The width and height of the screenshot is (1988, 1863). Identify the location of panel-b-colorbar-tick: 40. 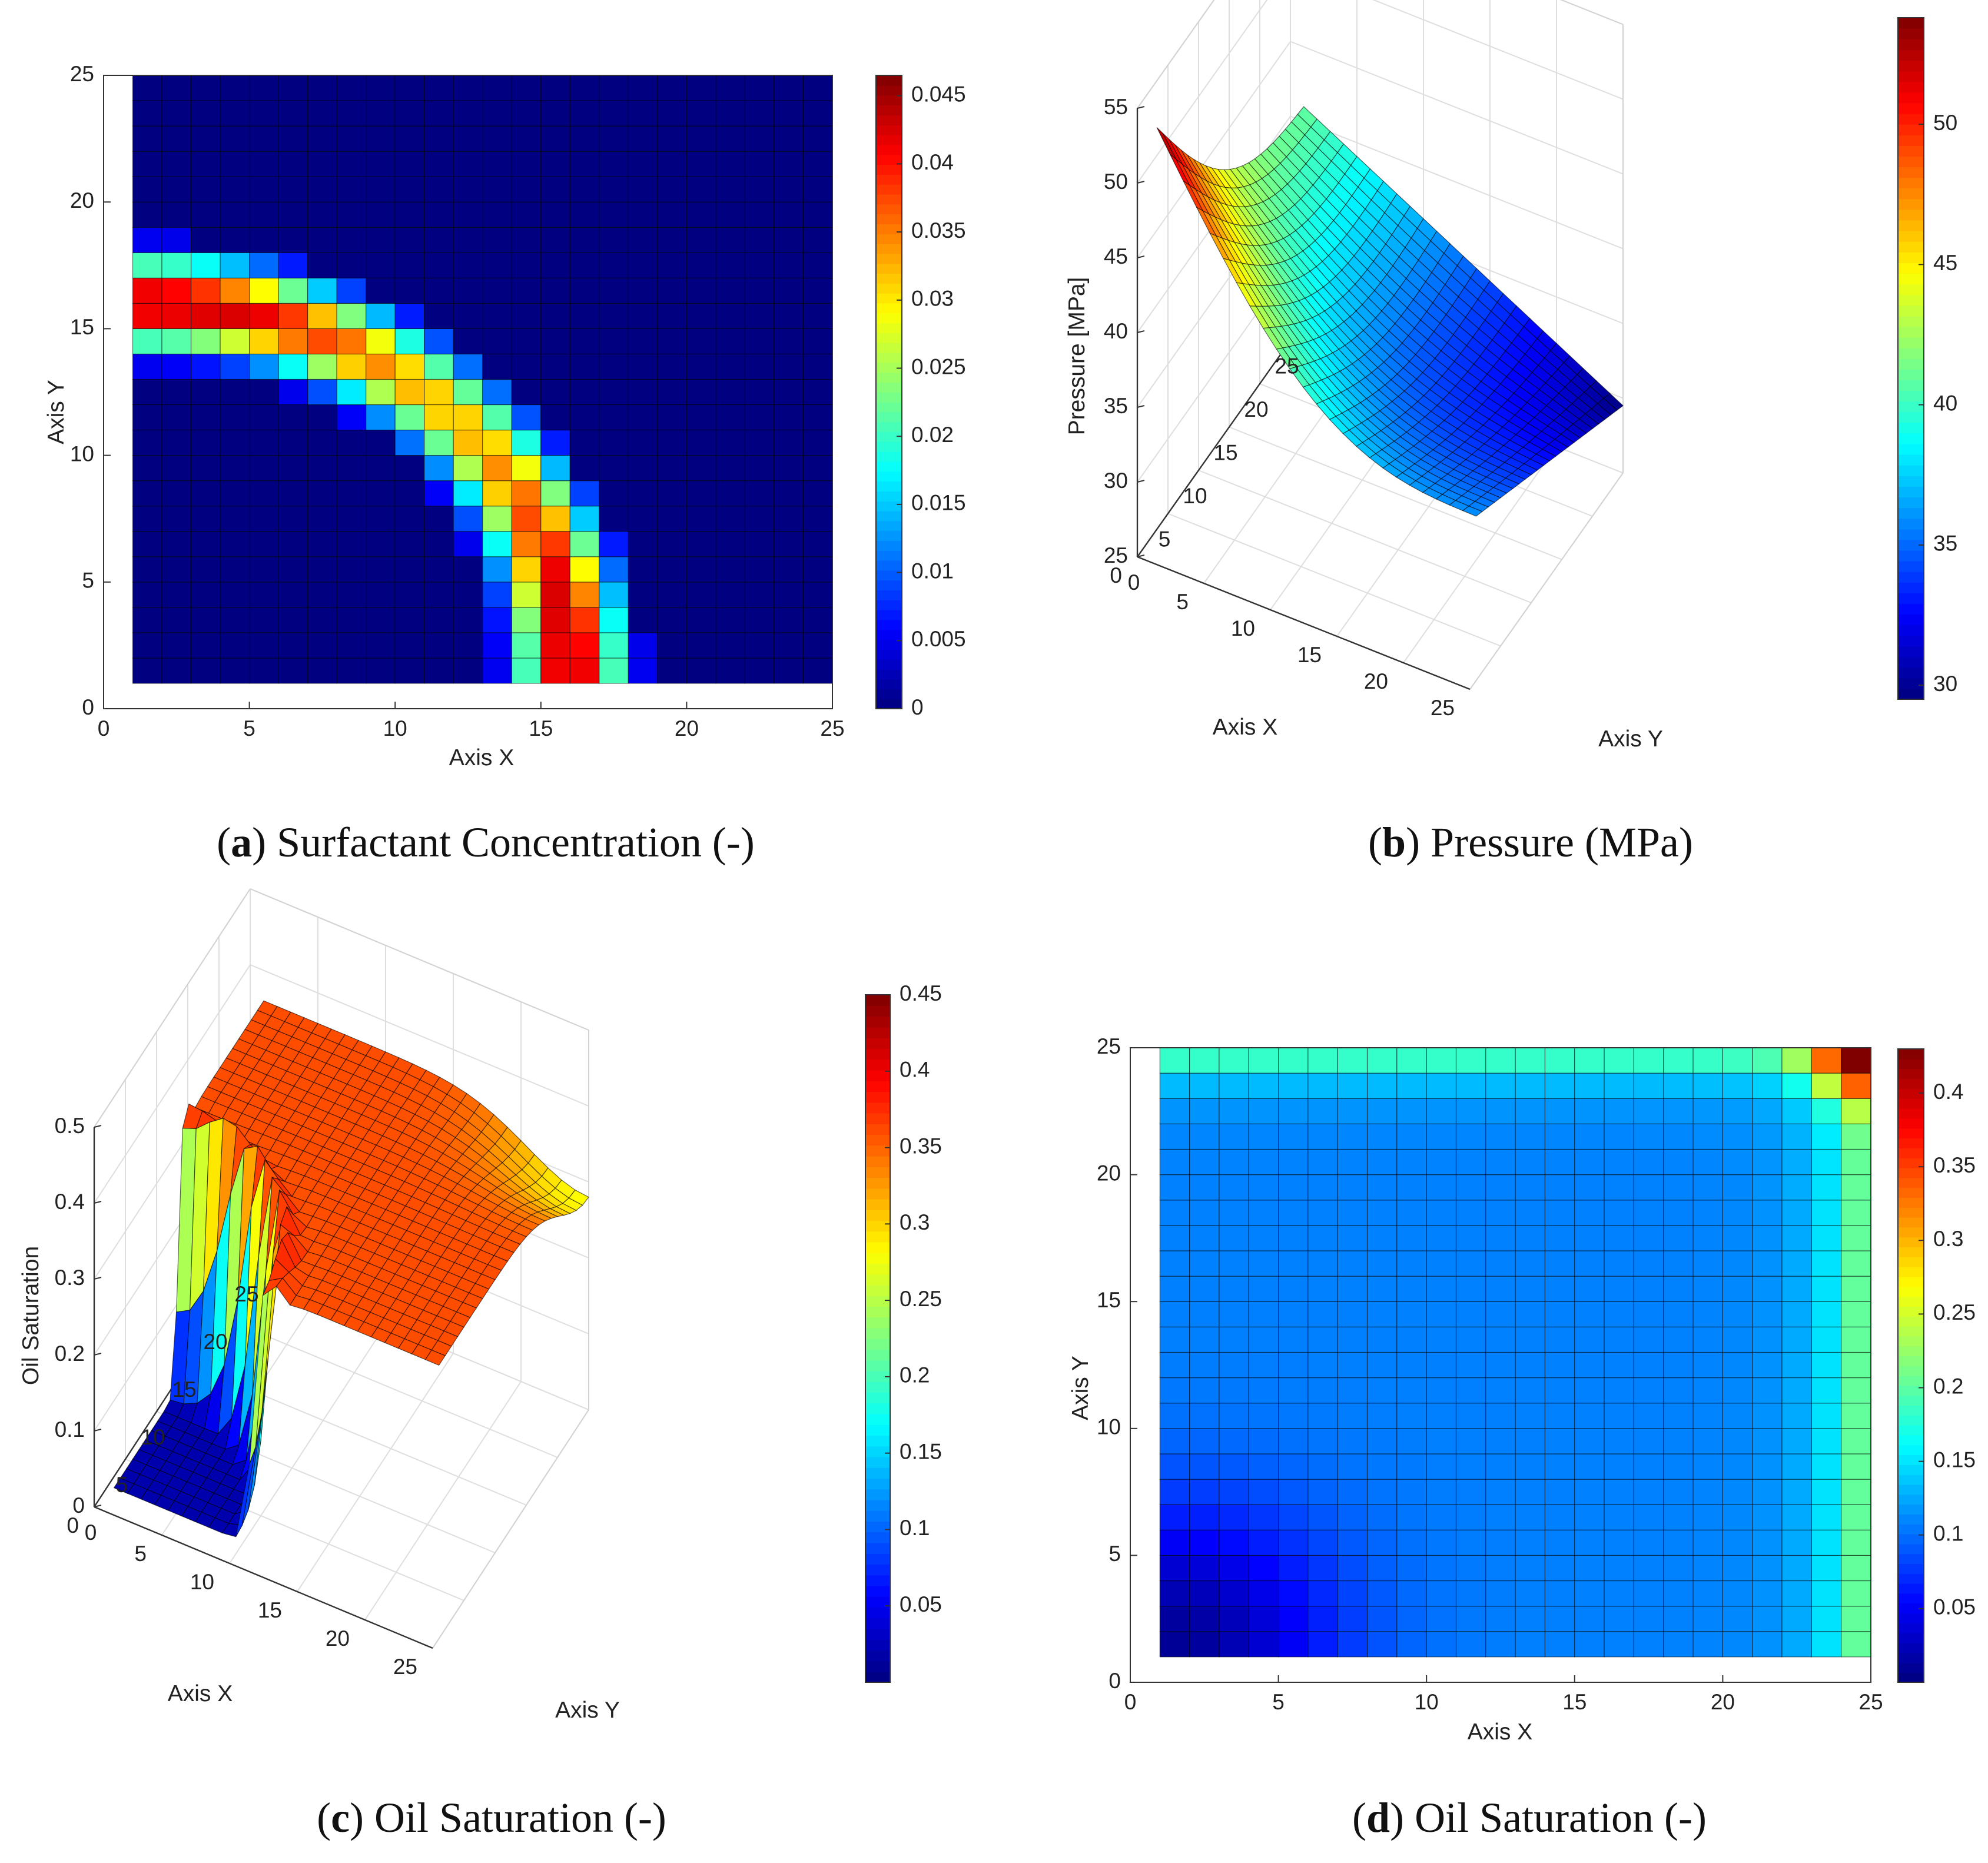
(1945, 403).